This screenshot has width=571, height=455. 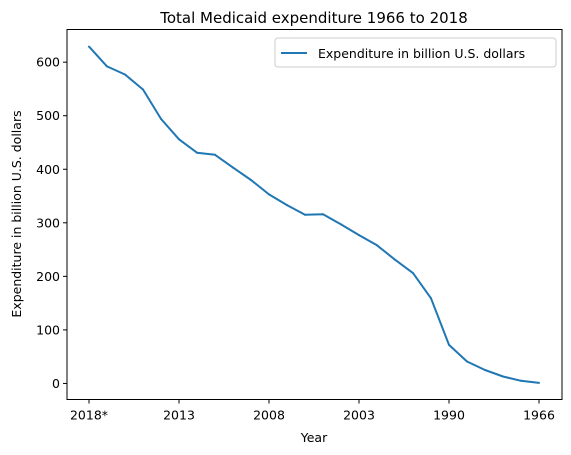 I want to click on x-tick-label: 1990, so click(x=449, y=415).